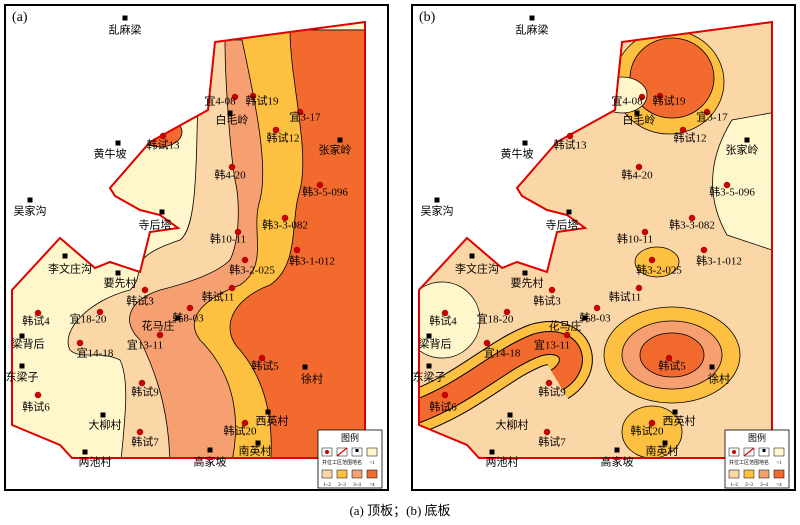 Image resolution: width=800 pixels, height=525 pixels. I want to click on place-name: 吴家沟, so click(30, 211).